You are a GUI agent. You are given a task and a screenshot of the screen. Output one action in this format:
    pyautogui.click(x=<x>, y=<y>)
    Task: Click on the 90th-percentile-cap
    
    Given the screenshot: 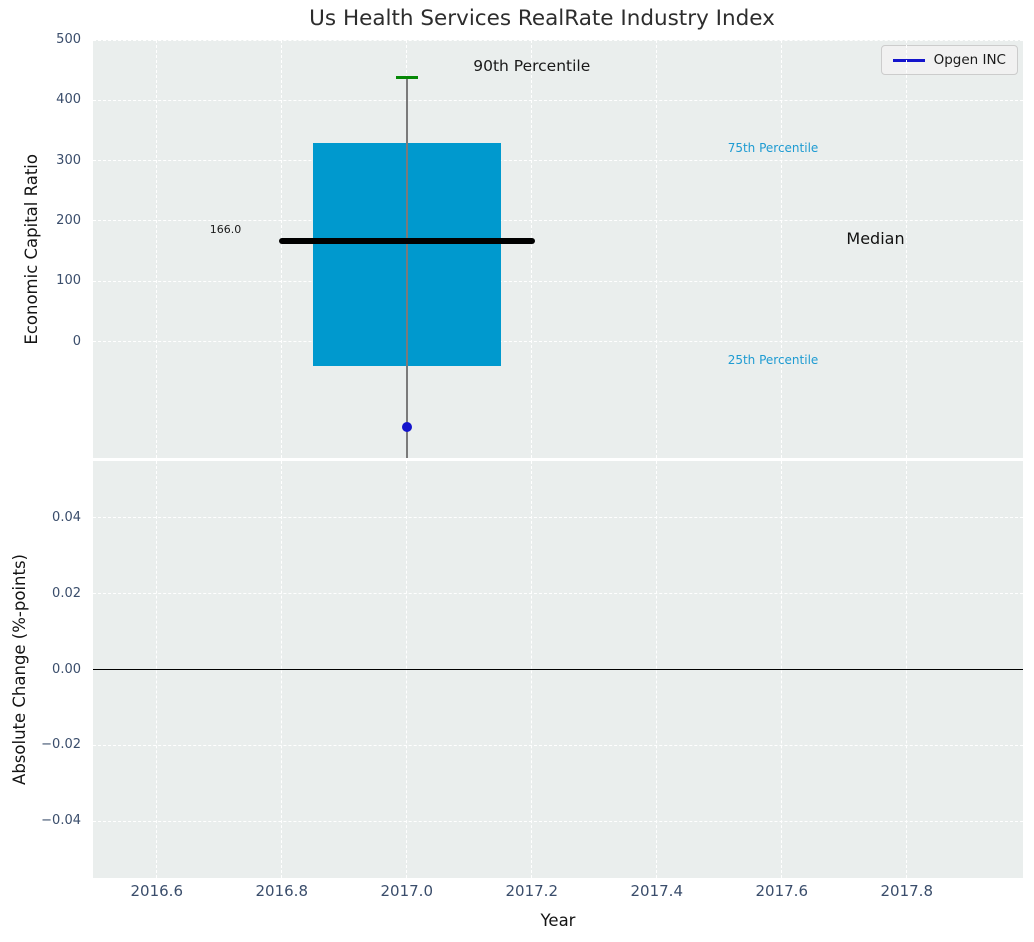 What is the action you would take?
    pyautogui.click(x=406, y=77)
    